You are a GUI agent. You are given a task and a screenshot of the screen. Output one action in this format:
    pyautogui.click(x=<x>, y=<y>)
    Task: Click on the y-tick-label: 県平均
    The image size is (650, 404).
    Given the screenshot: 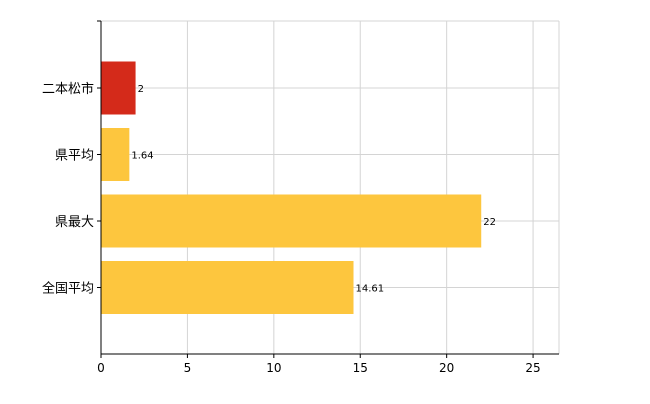 What is the action you would take?
    pyautogui.click(x=74, y=156)
    